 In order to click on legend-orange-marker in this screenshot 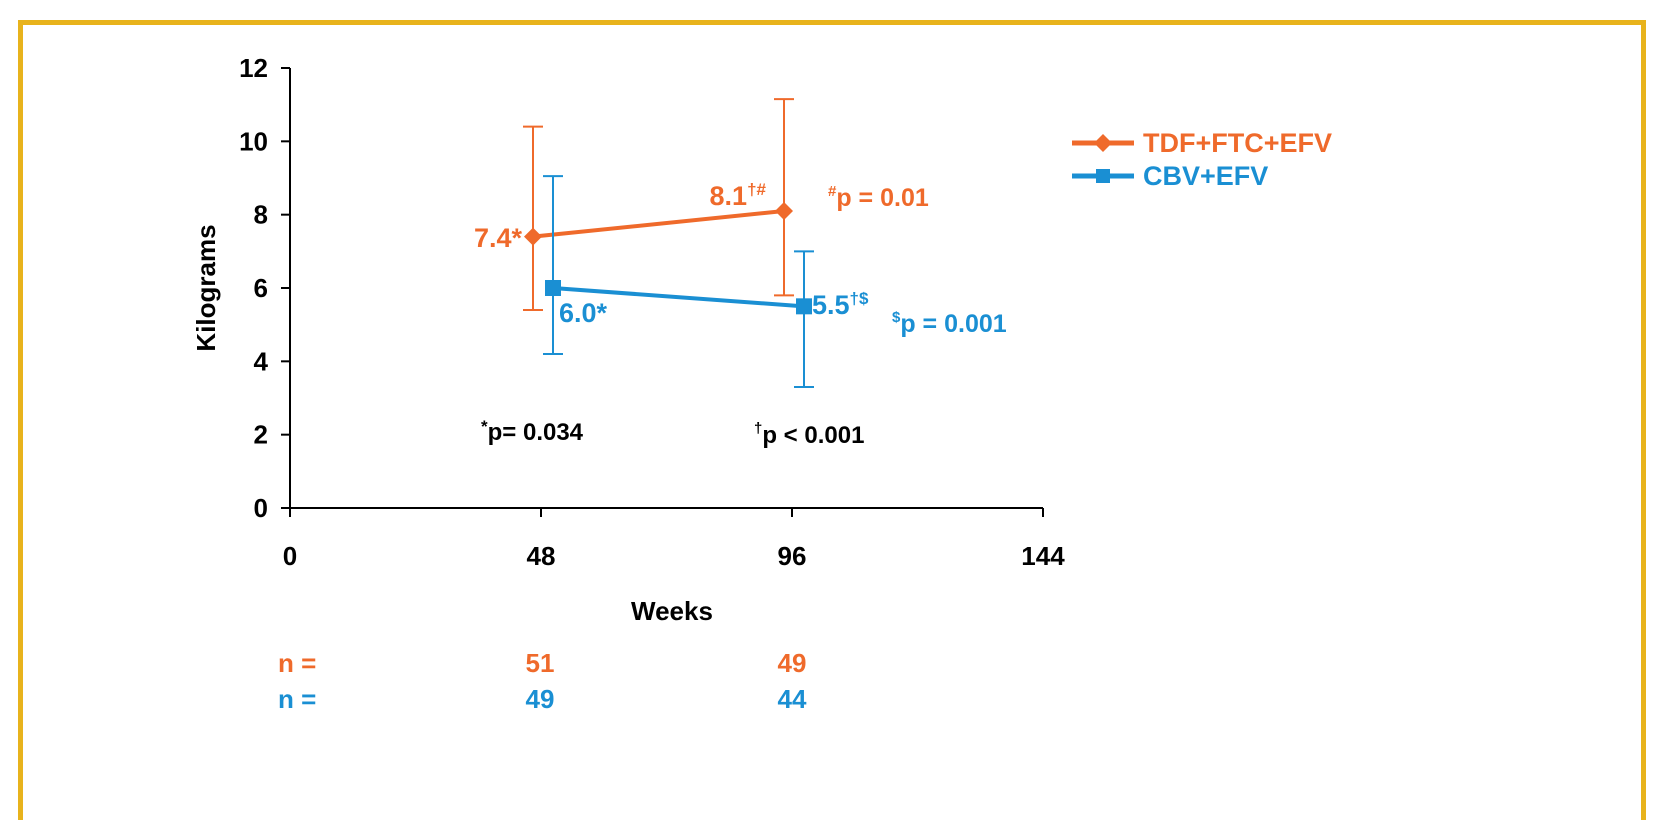, I will do `click(1103, 143)`.